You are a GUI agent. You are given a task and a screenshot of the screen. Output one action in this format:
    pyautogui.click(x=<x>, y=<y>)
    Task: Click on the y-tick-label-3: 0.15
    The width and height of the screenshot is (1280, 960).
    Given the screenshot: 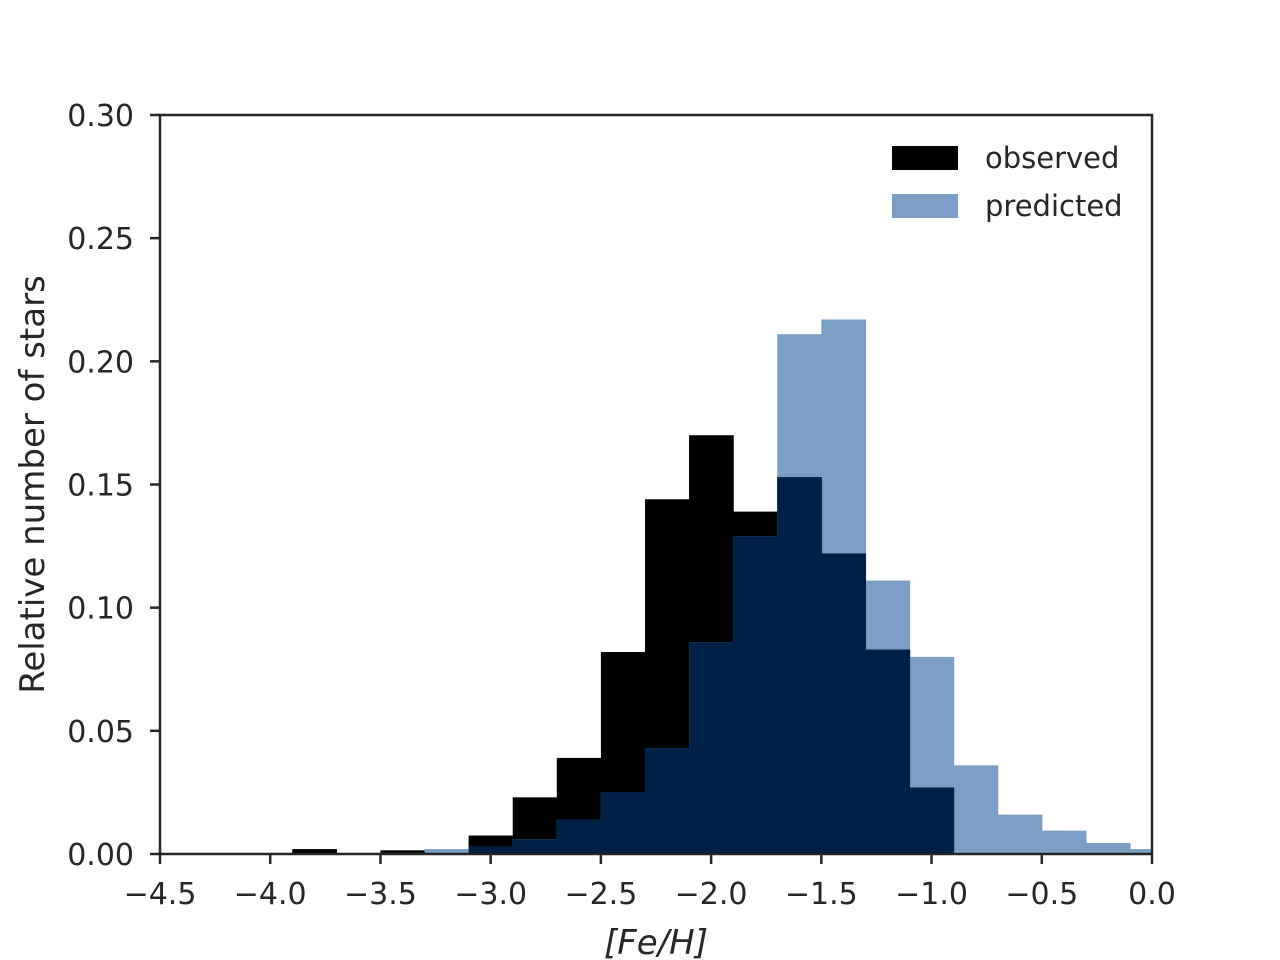 What is the action you would take?
    pyautogui.click(x=100, y=486)
    